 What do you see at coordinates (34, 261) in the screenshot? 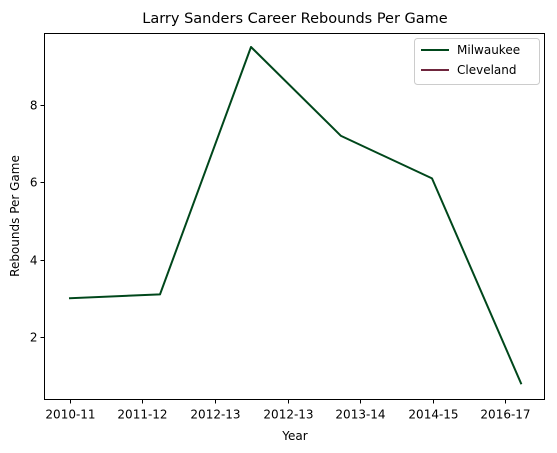
I see `y-tick-label: 4` at bounding box center [34, 261].